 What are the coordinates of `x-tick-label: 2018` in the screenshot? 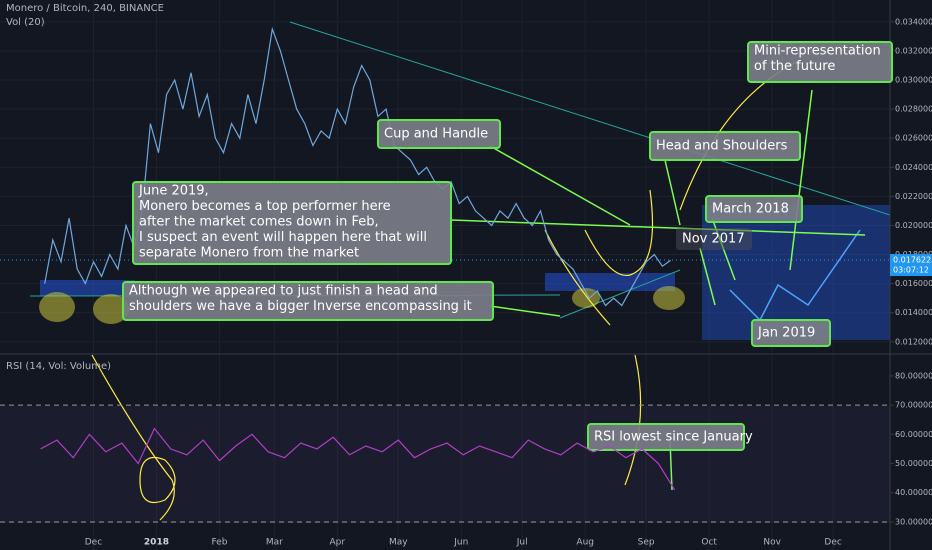 It's located at (156, 543).